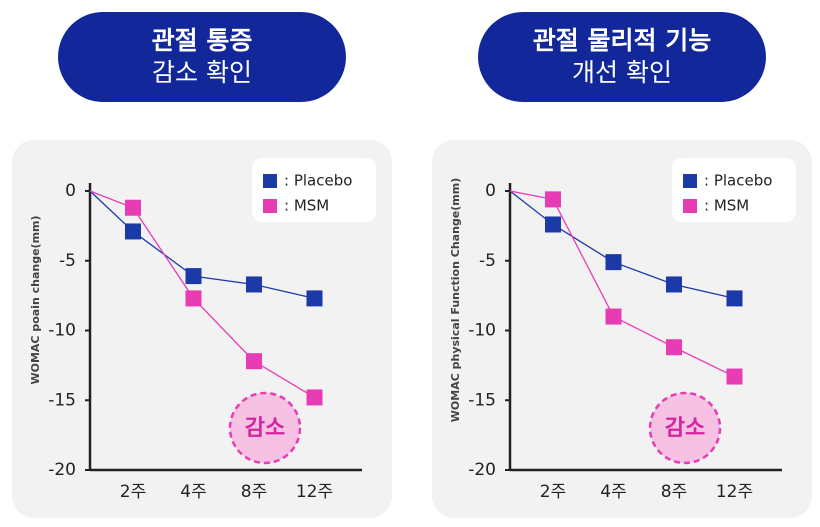 The height and width of the screenshot is (527, 820). Describe the element at coordinates (455, 300) in the screenshot. I see `y-axis-label: WOMAC physical Function Change(mm)` at that location.